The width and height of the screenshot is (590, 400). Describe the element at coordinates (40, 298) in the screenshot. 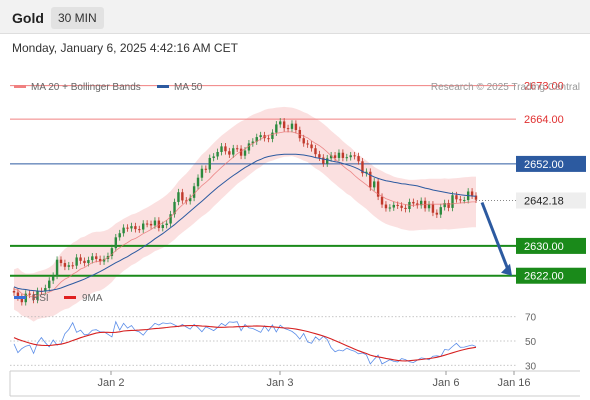

I see `rsi-legend-label: RSI` at that location.